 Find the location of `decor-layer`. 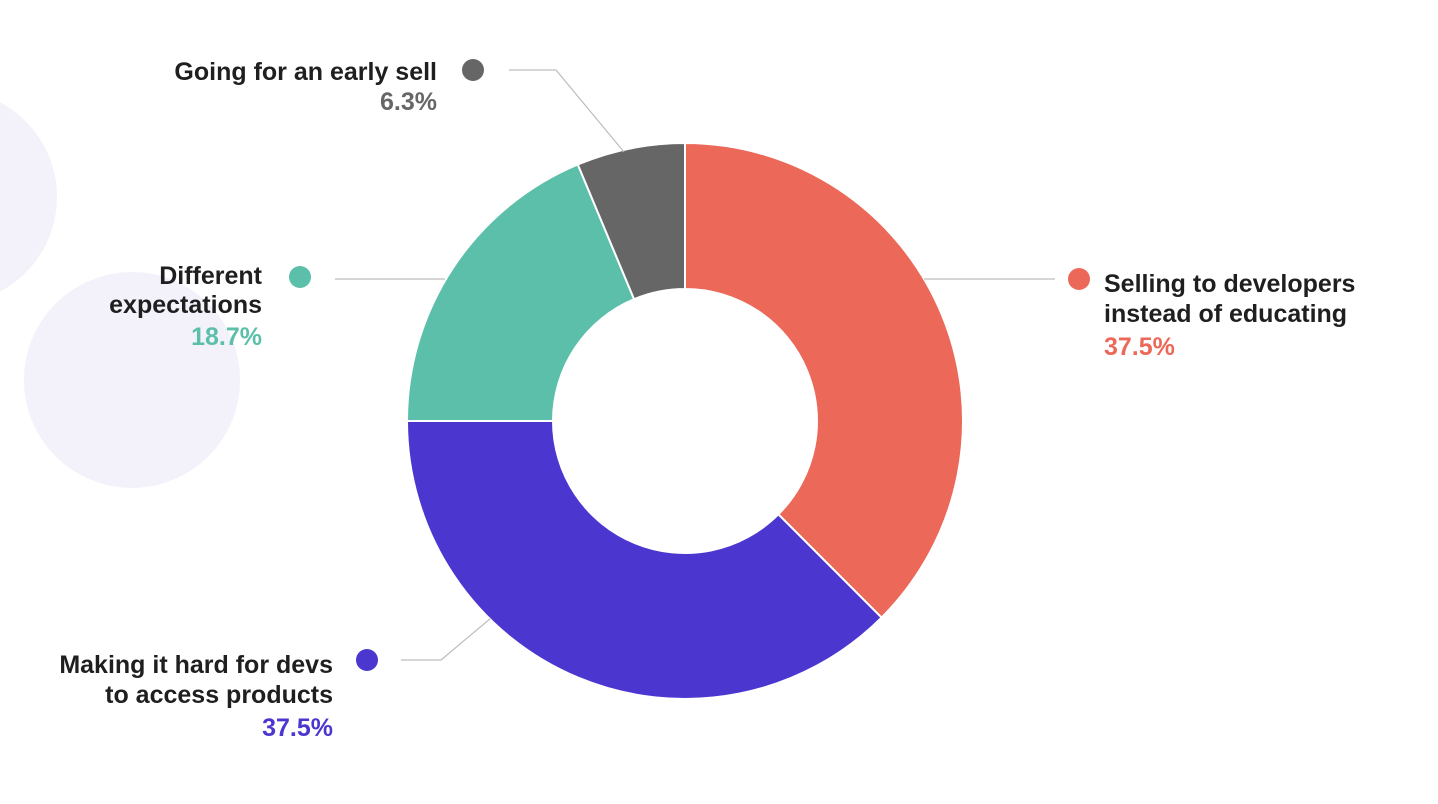

decor-layer is located at coordinates (120, 295).